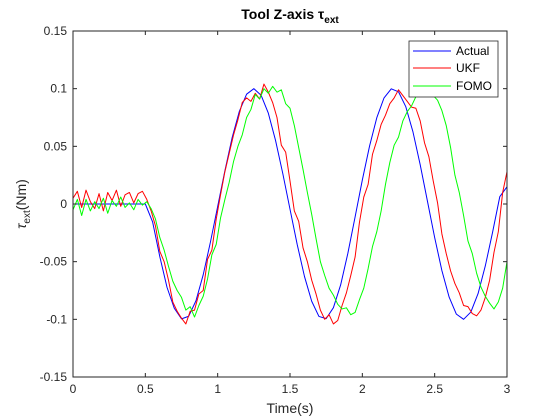 The width and height of the screenshot is (560, 420). I want to click on legend-box, so click(453, 69).